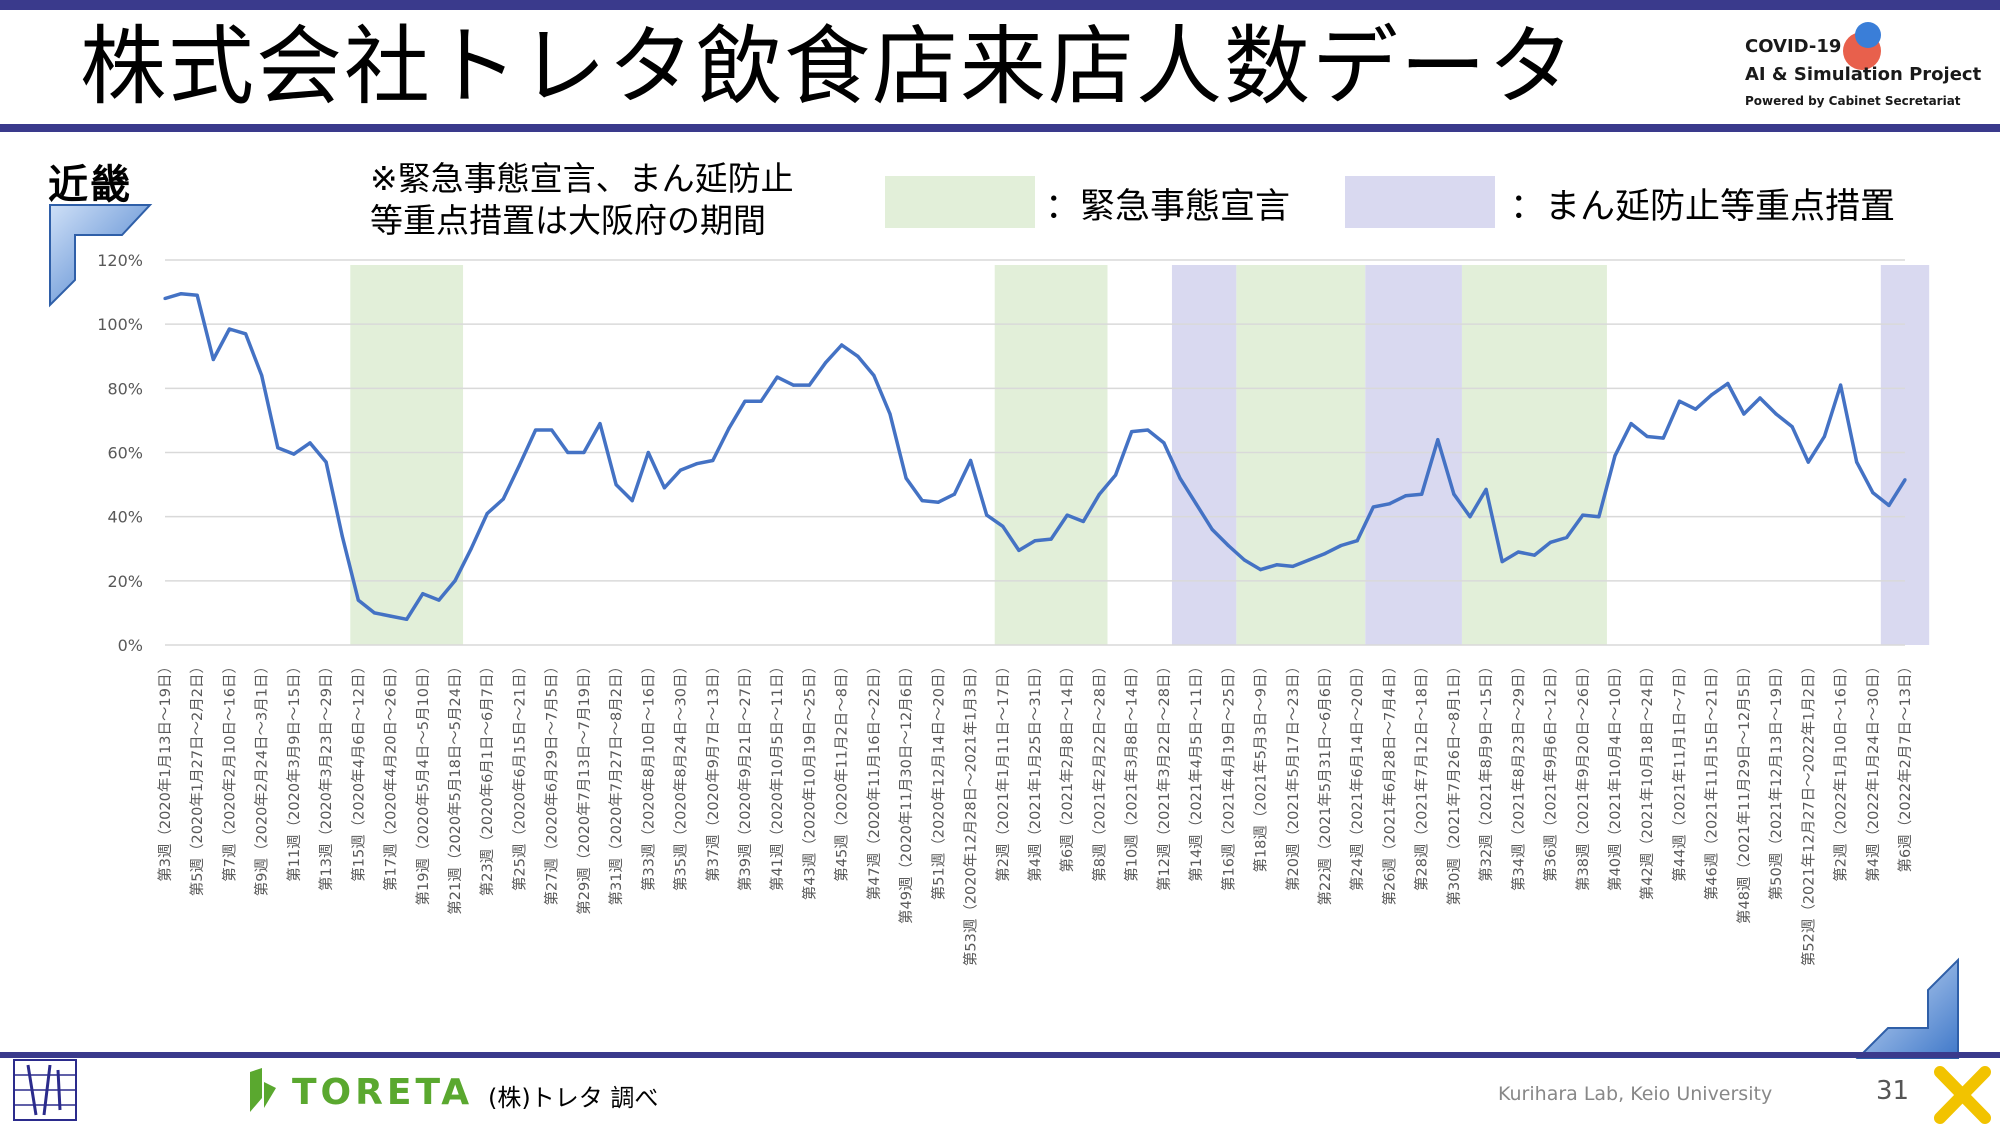  I want to click on page-number: 31, so click(1893, 1091).